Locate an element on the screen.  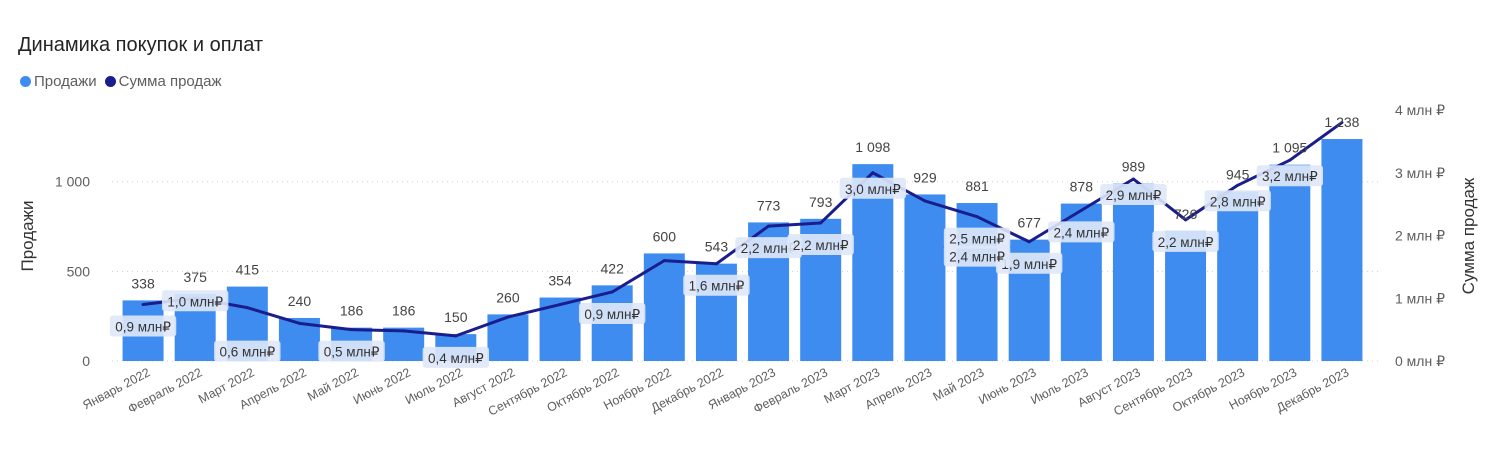
line-value-label: 2,9 млн₽ is located at coordinates (1134, 195).